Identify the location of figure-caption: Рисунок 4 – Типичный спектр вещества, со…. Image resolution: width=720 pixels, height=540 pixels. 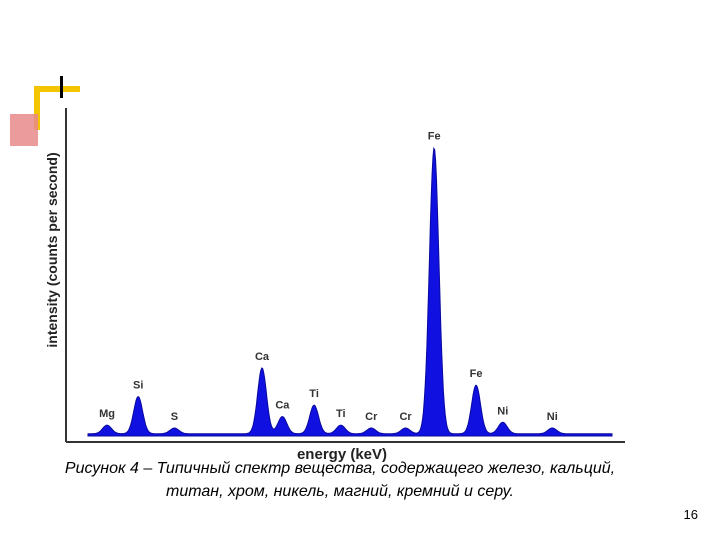
(340, 480).